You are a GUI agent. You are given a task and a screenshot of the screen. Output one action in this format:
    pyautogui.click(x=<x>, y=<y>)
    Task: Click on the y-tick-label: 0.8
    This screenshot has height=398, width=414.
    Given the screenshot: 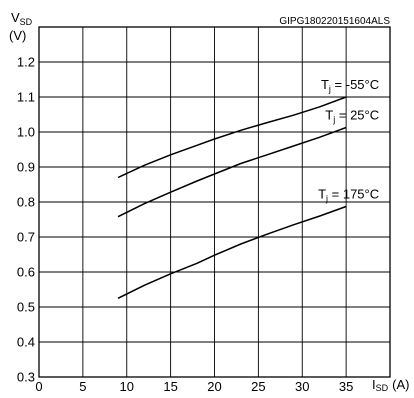 What is the action you would take?
    pyautogui.click(x=26, y=202)
    